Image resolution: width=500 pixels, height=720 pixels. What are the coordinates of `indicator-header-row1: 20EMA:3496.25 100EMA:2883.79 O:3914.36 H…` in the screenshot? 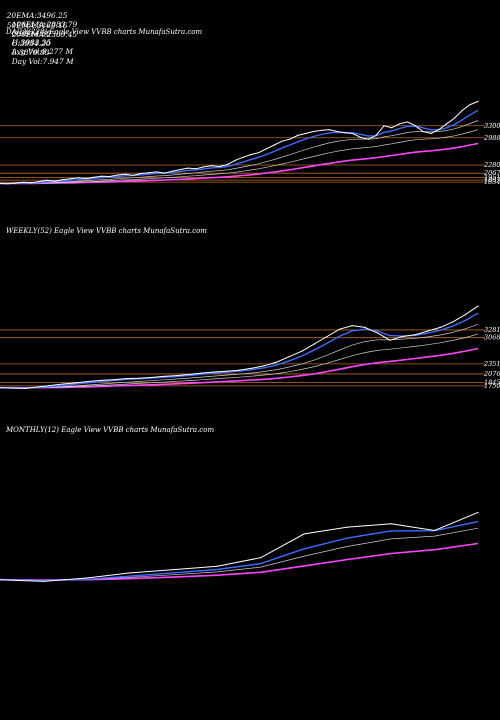 It's located at (39, 29).